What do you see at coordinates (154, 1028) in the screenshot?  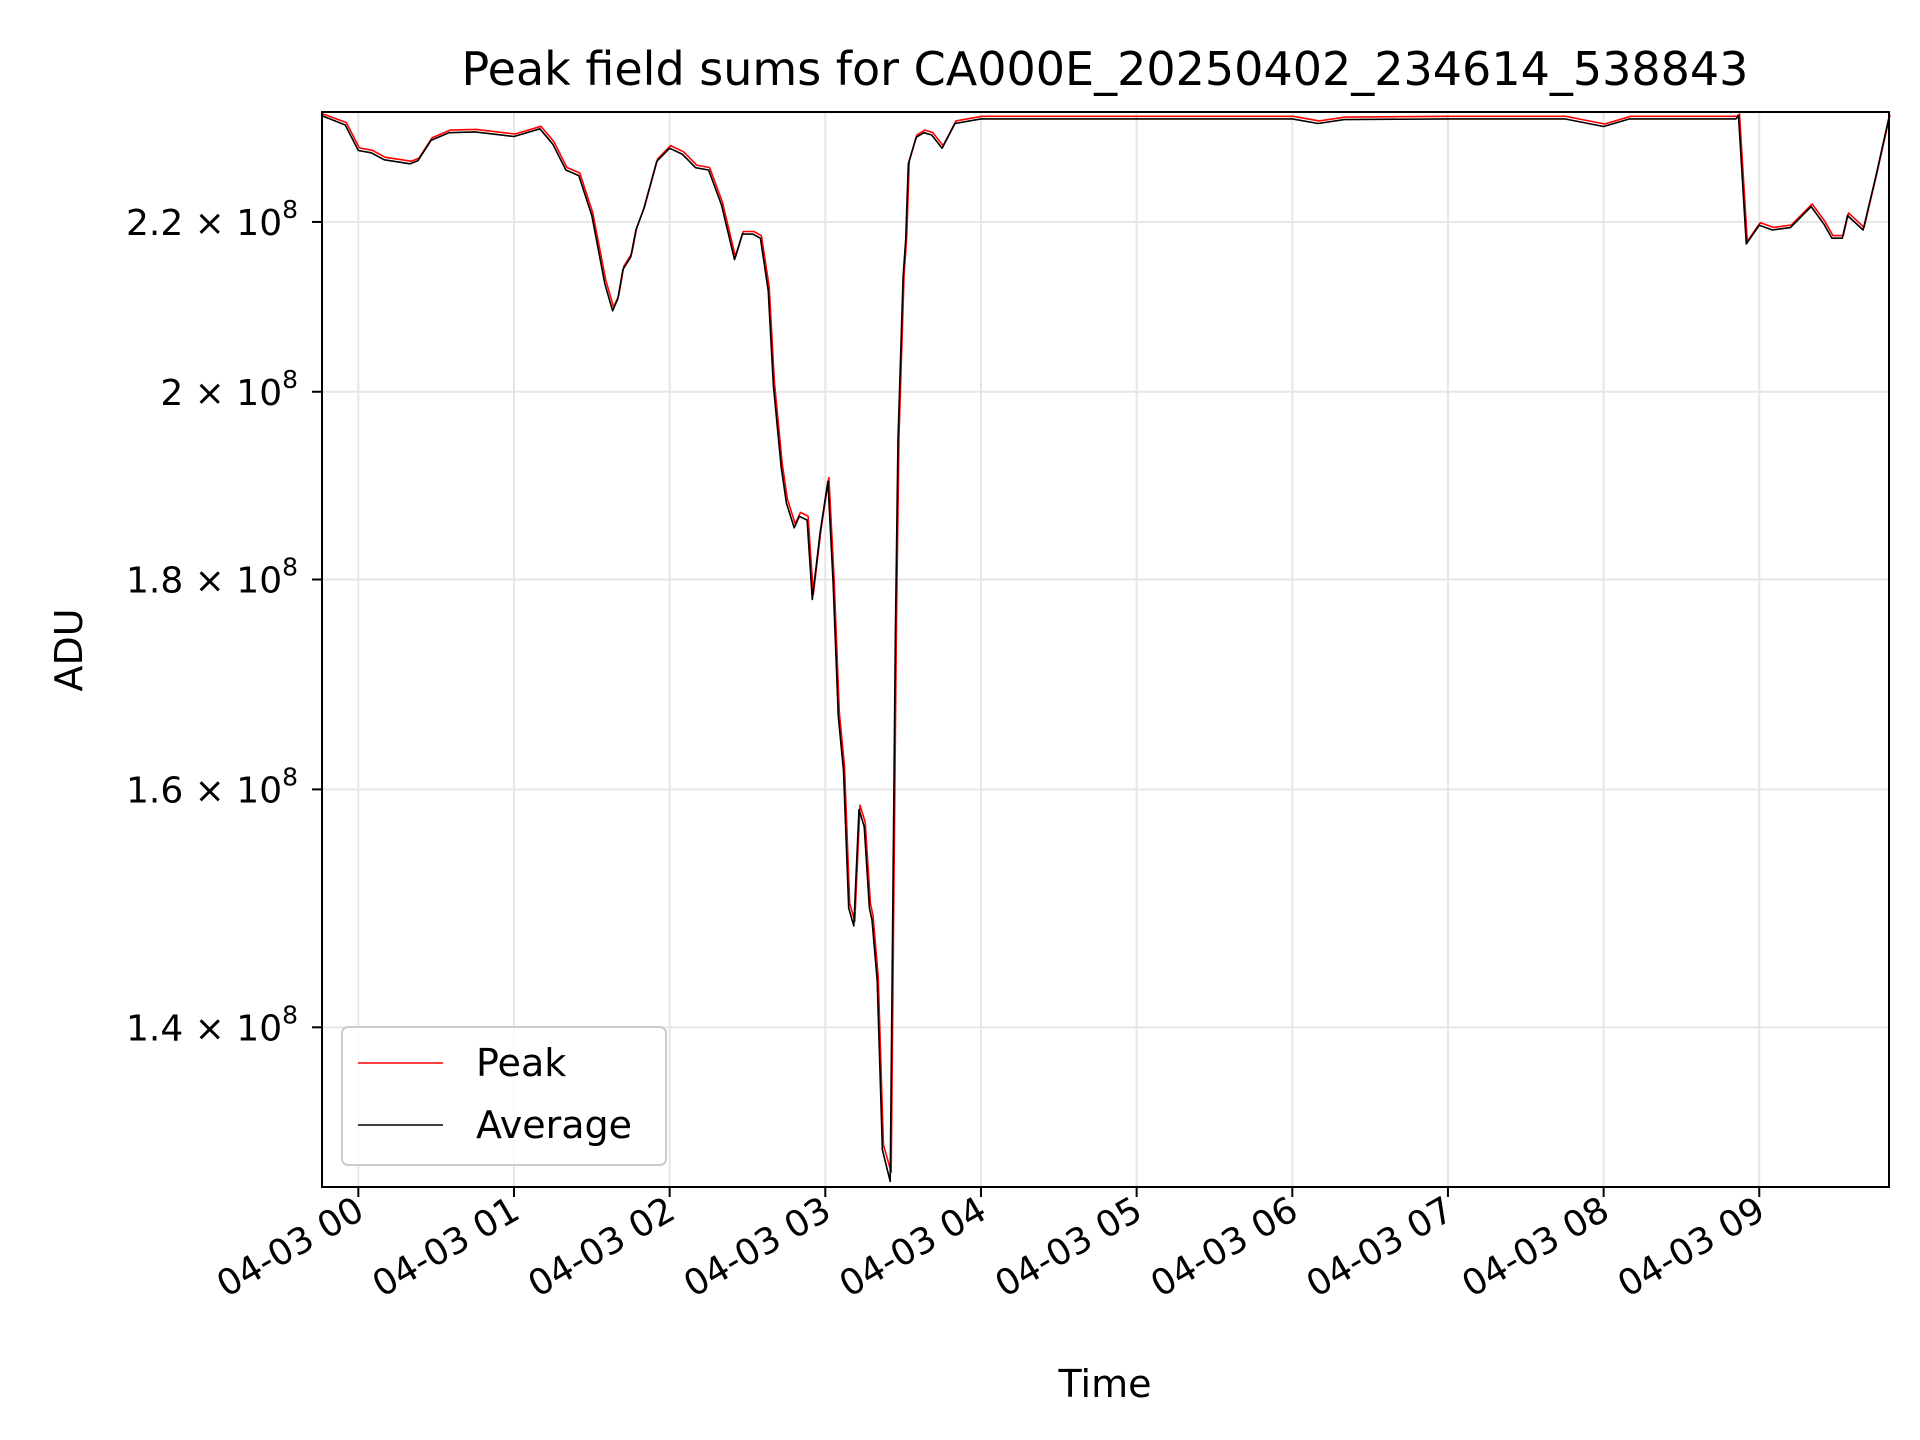 I see `y-tick-mantissa: 1.4` at bounding box center [154, 1028].